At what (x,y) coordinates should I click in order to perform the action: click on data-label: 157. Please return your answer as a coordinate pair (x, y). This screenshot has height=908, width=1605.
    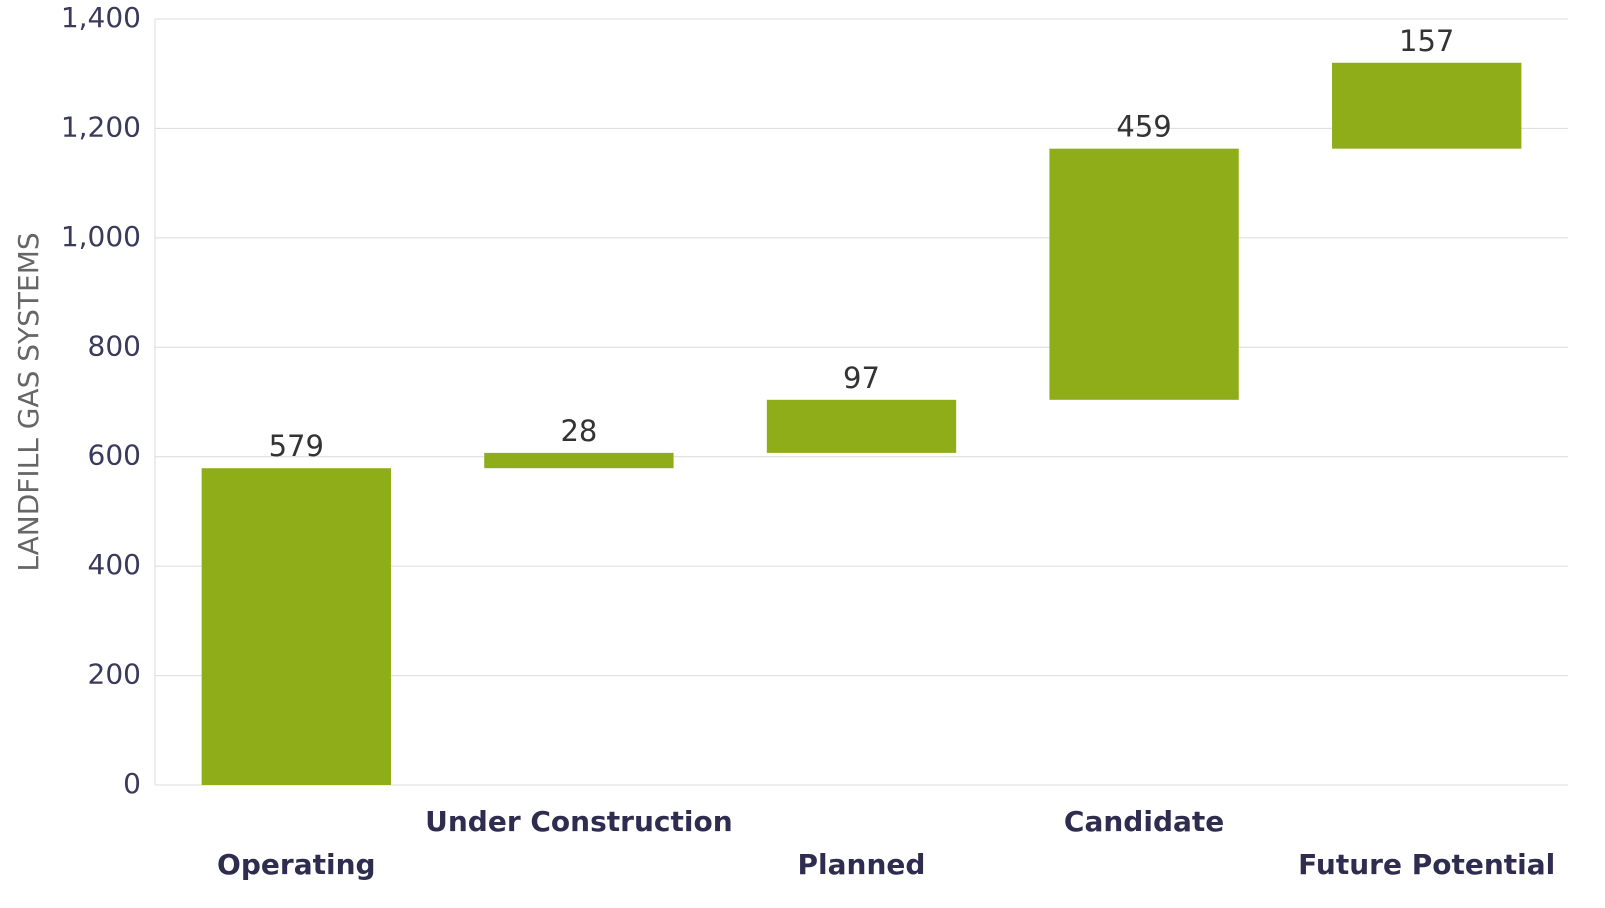
    Looking at the image, I should click on (1426, 41).